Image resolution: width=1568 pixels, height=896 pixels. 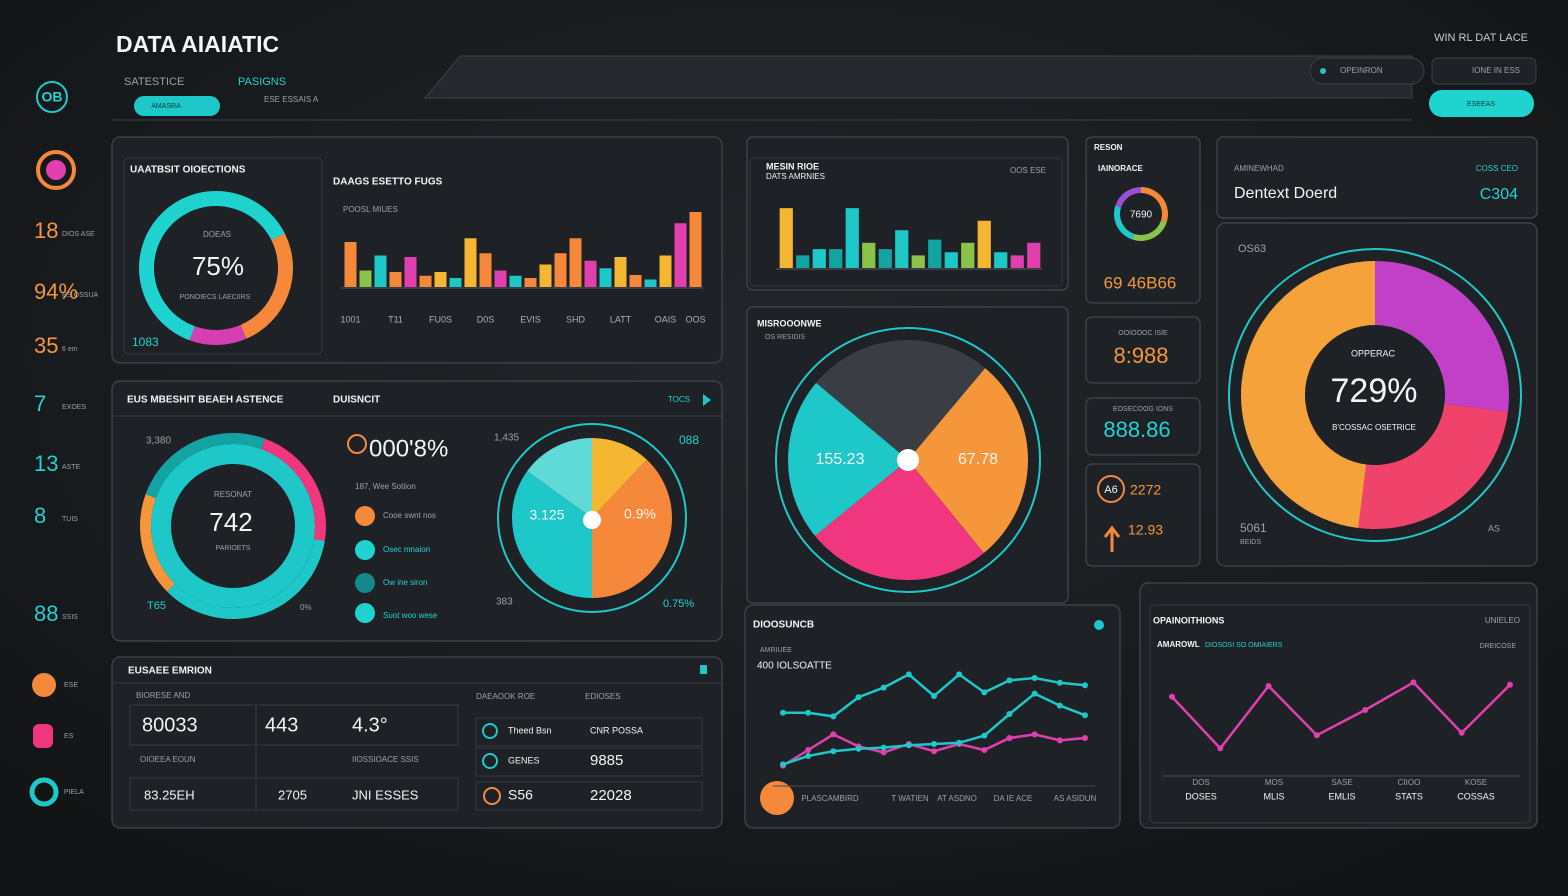 What do you see at coordinates (74, 792) in the screenshot?
I see `label: PIELA` at bounding box center [74, 792].